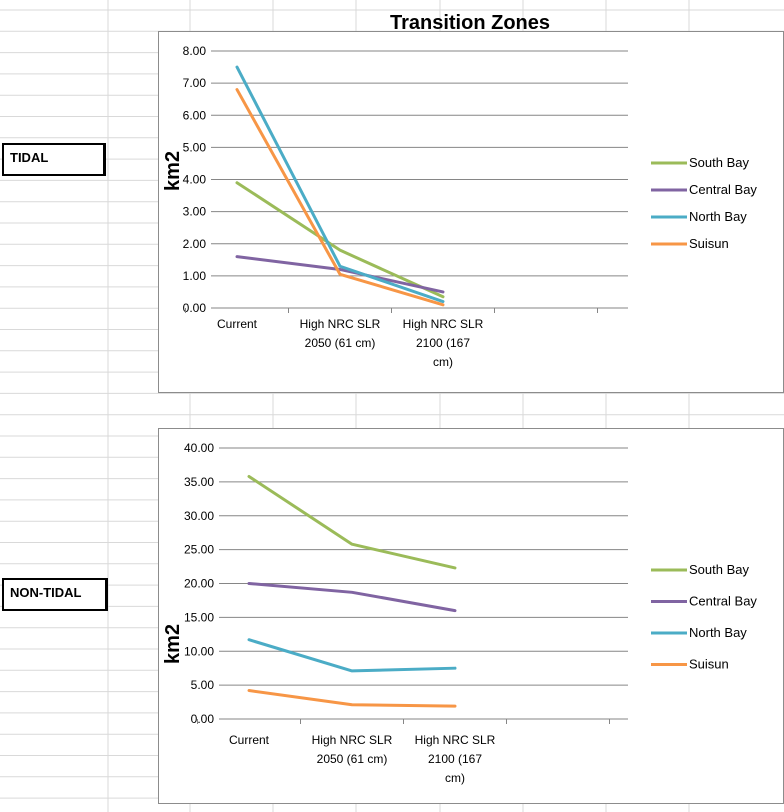  I want to click on y-tick-label: 3.00, so click(195, 212).